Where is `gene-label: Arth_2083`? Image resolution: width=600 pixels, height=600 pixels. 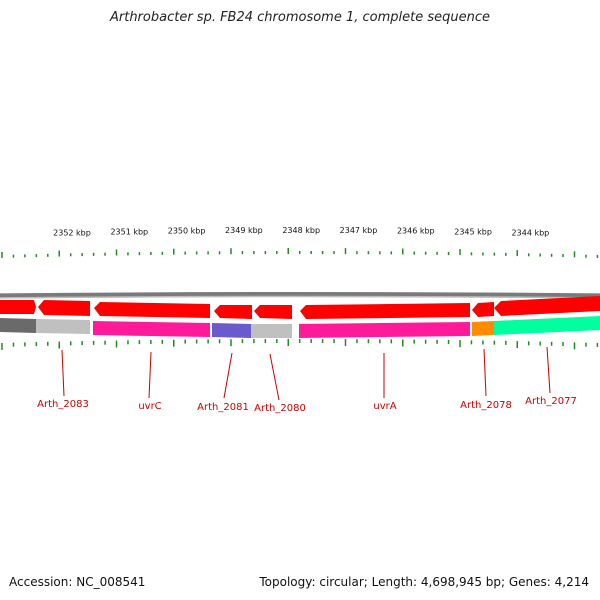 gene-label: Arth_2083 is located at coordinates (63, 404).